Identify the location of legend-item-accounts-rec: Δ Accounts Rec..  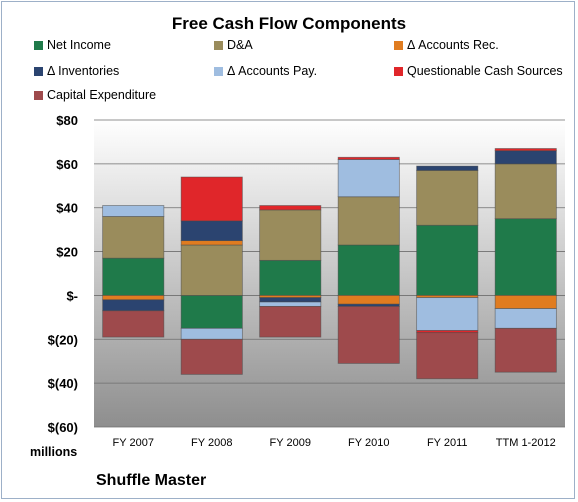
(446, 45).